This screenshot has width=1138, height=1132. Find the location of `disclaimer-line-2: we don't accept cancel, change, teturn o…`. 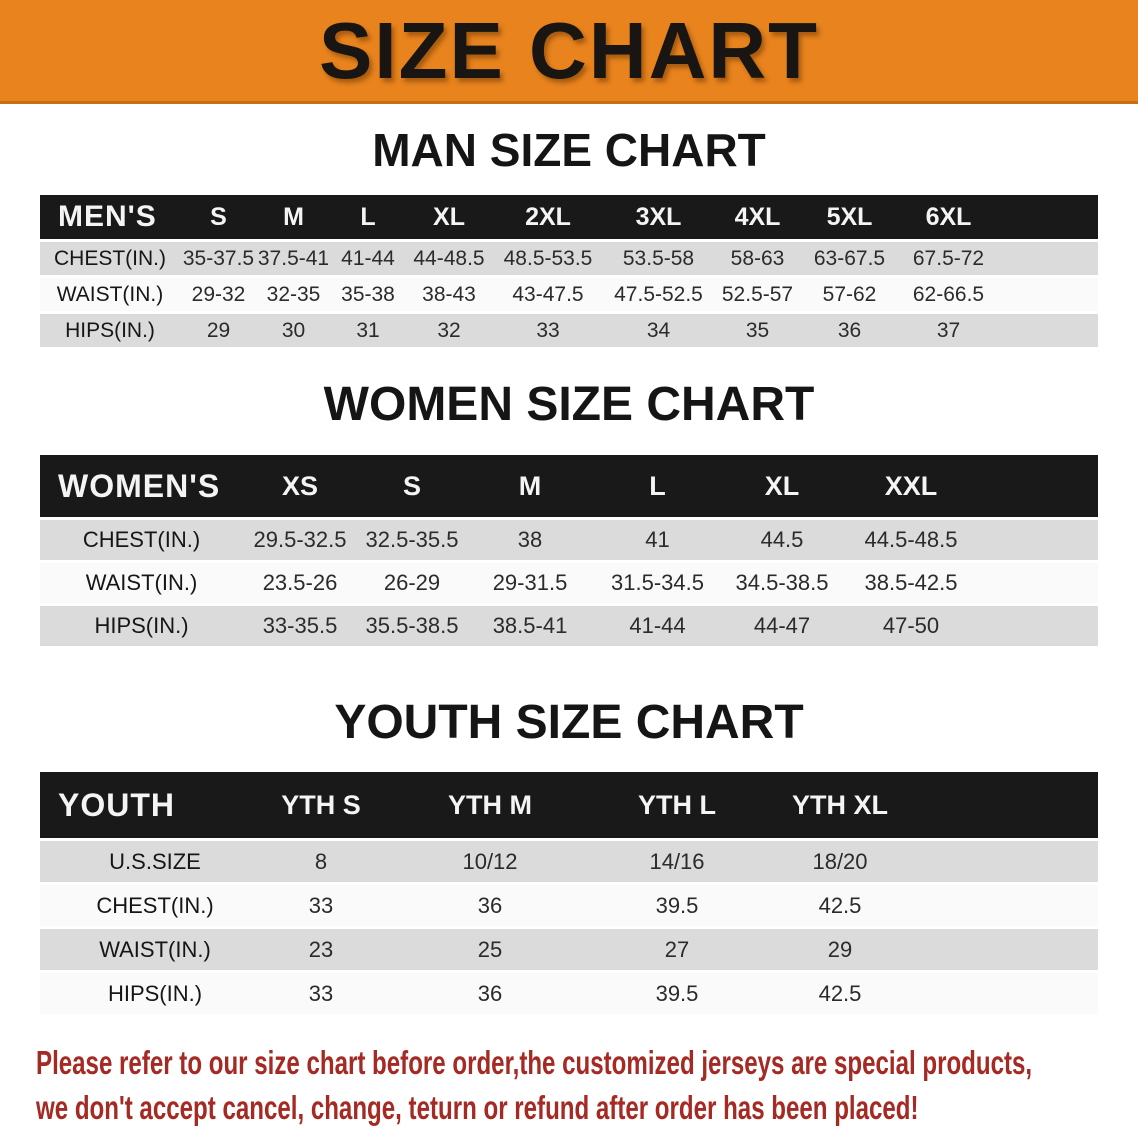

disclaimer-line-2: we don't accept cancel, change, teturn o… is located at coordinates (477, 1107).